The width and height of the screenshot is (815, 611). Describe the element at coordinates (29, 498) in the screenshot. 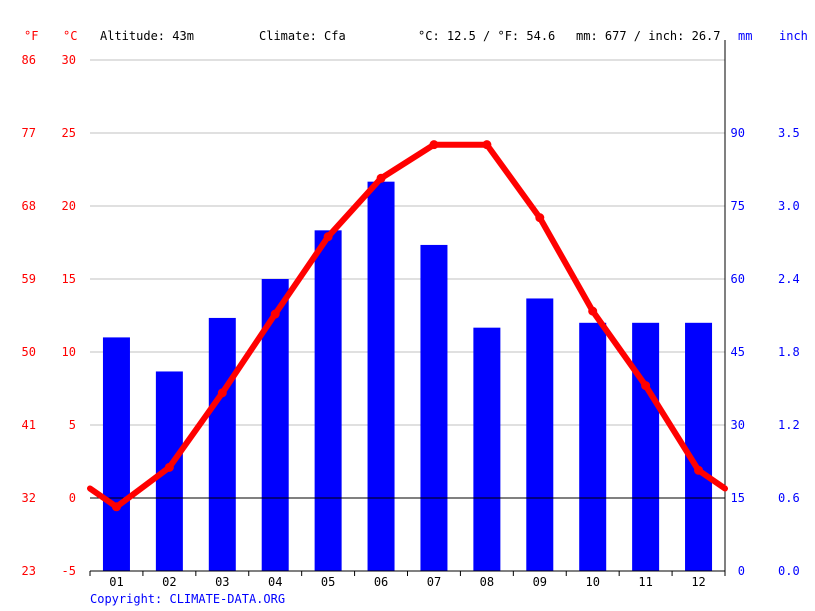

I see `fahrenheit-tick-label: 32` at that location.